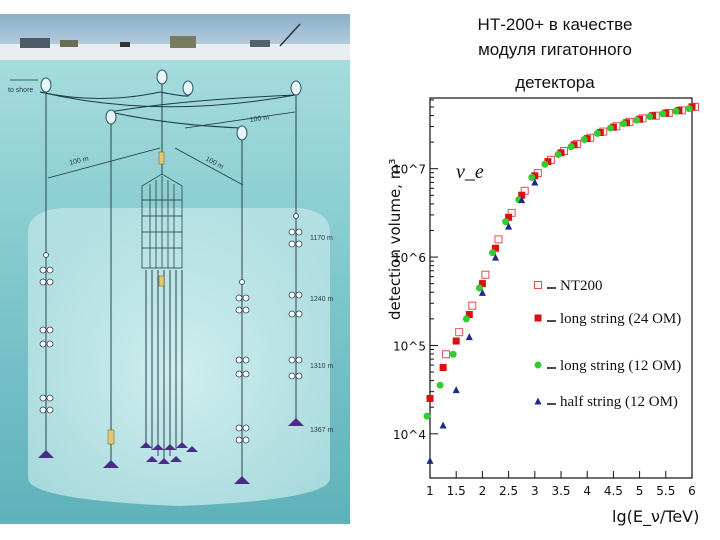  What do you see at coordinates (581, 286) in the screenshot?
I see `legend-label: NT200` at bounding box center [581, 286].